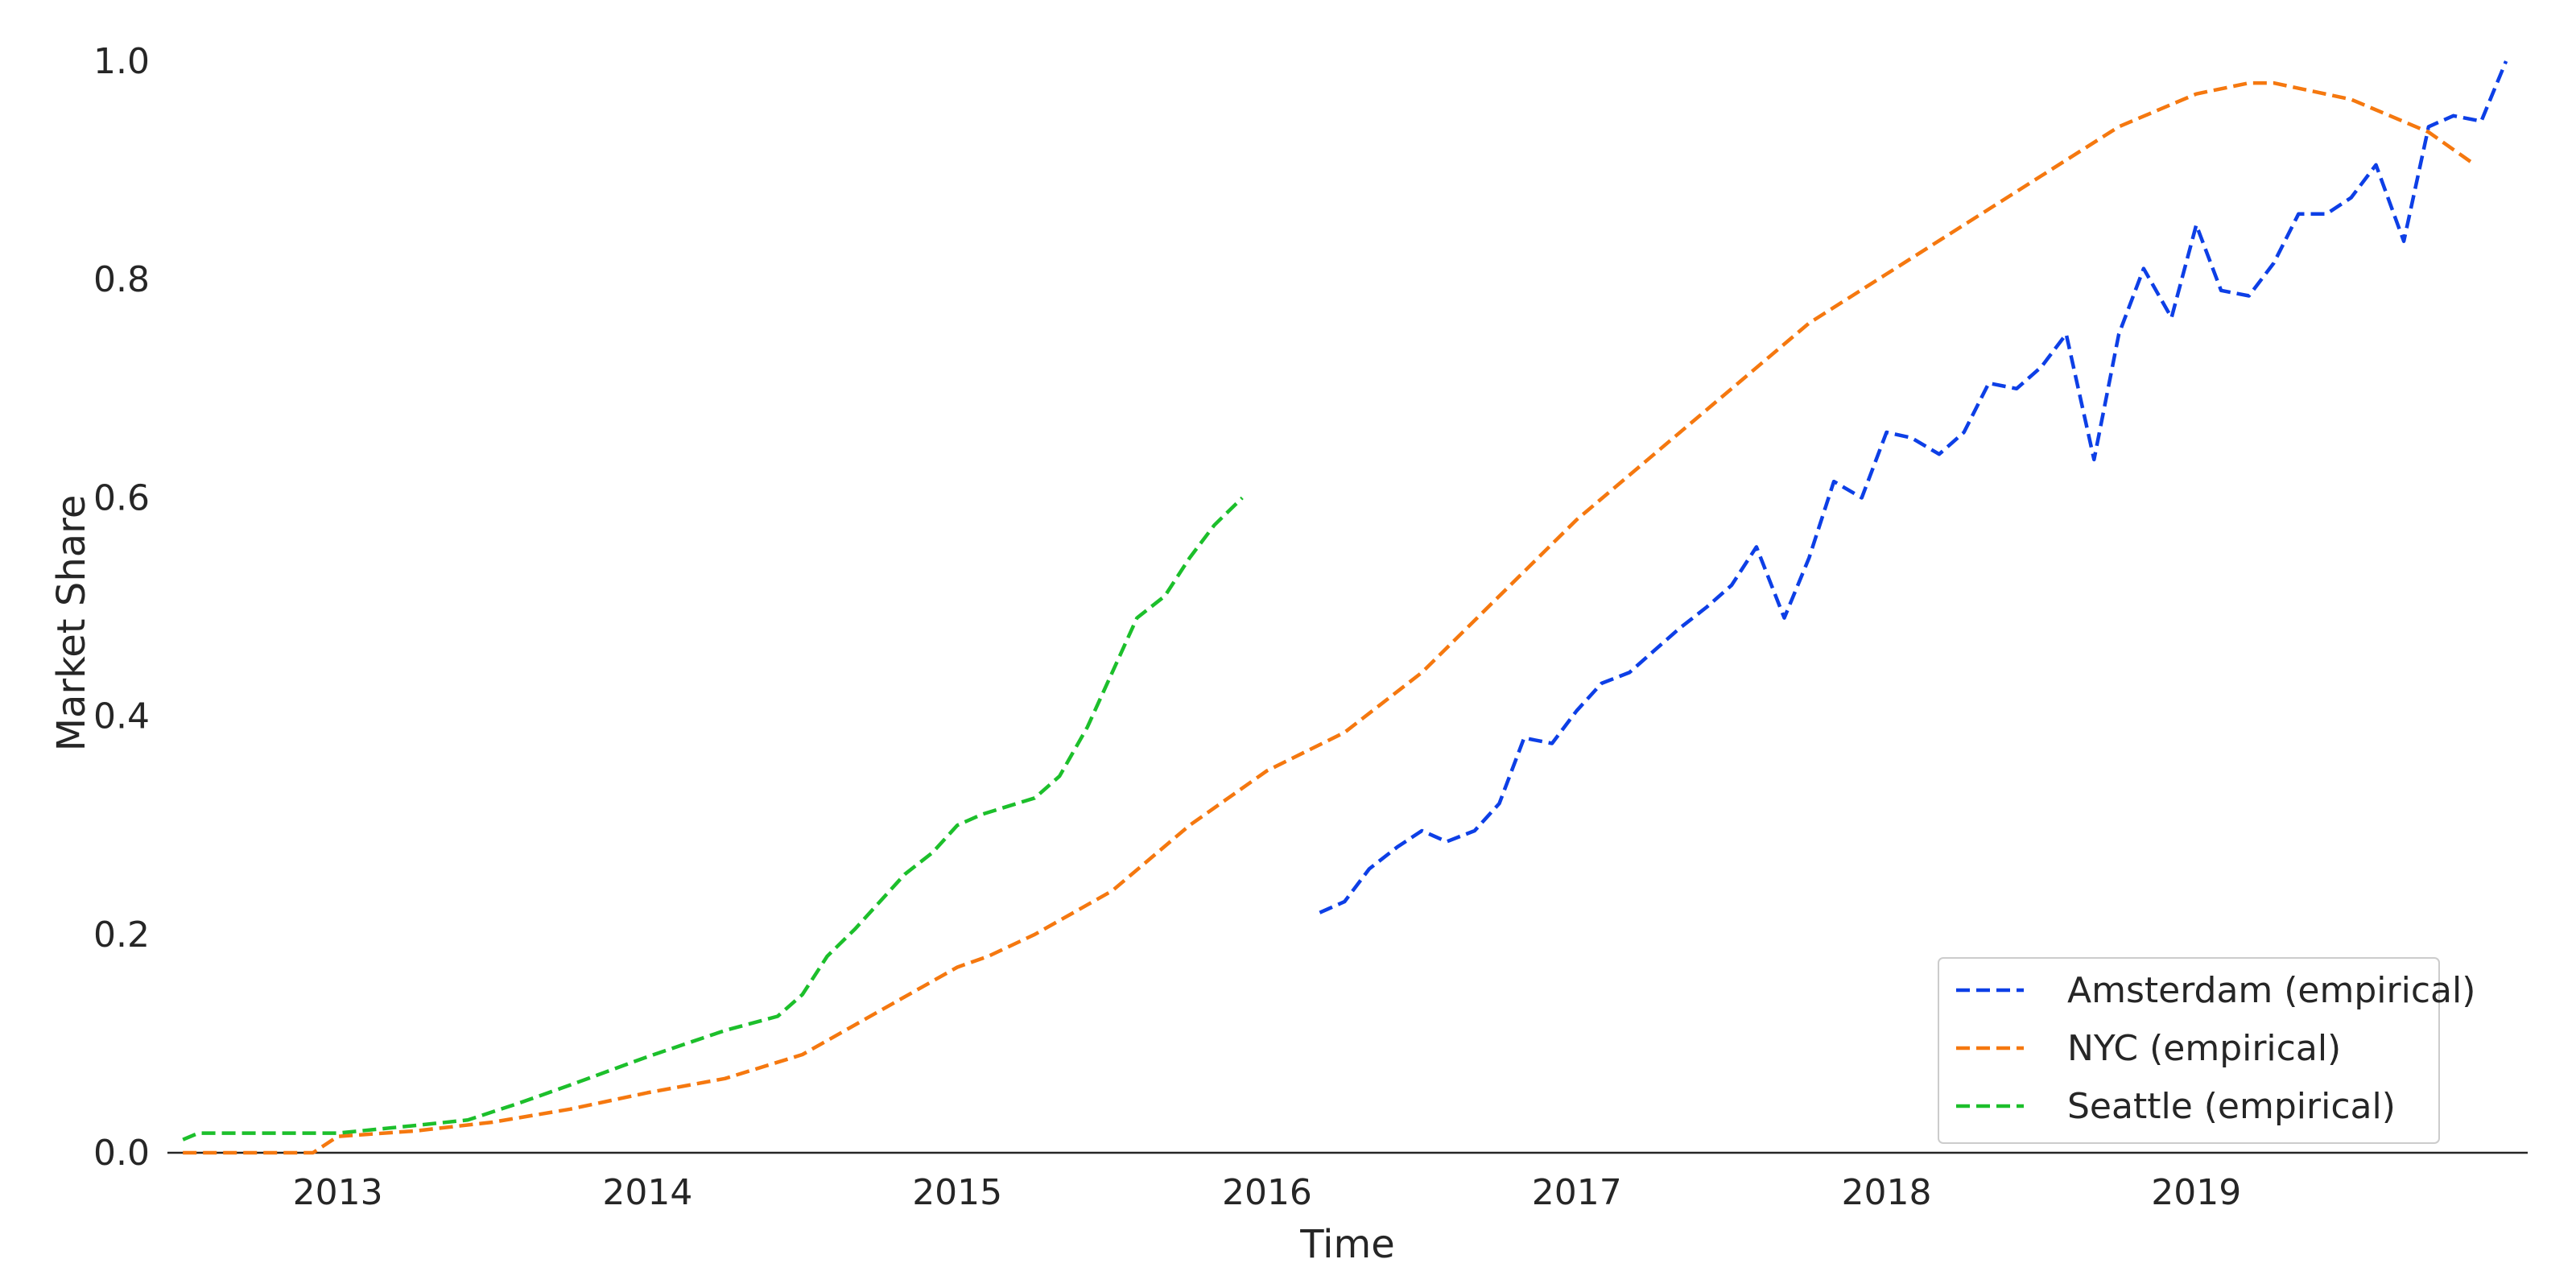 The width and height of the screenshot is (2576, 1288). Describe the element at coordinates (1346, 1244) in the screenshot. I see `x-axis-title: Time` at that location.